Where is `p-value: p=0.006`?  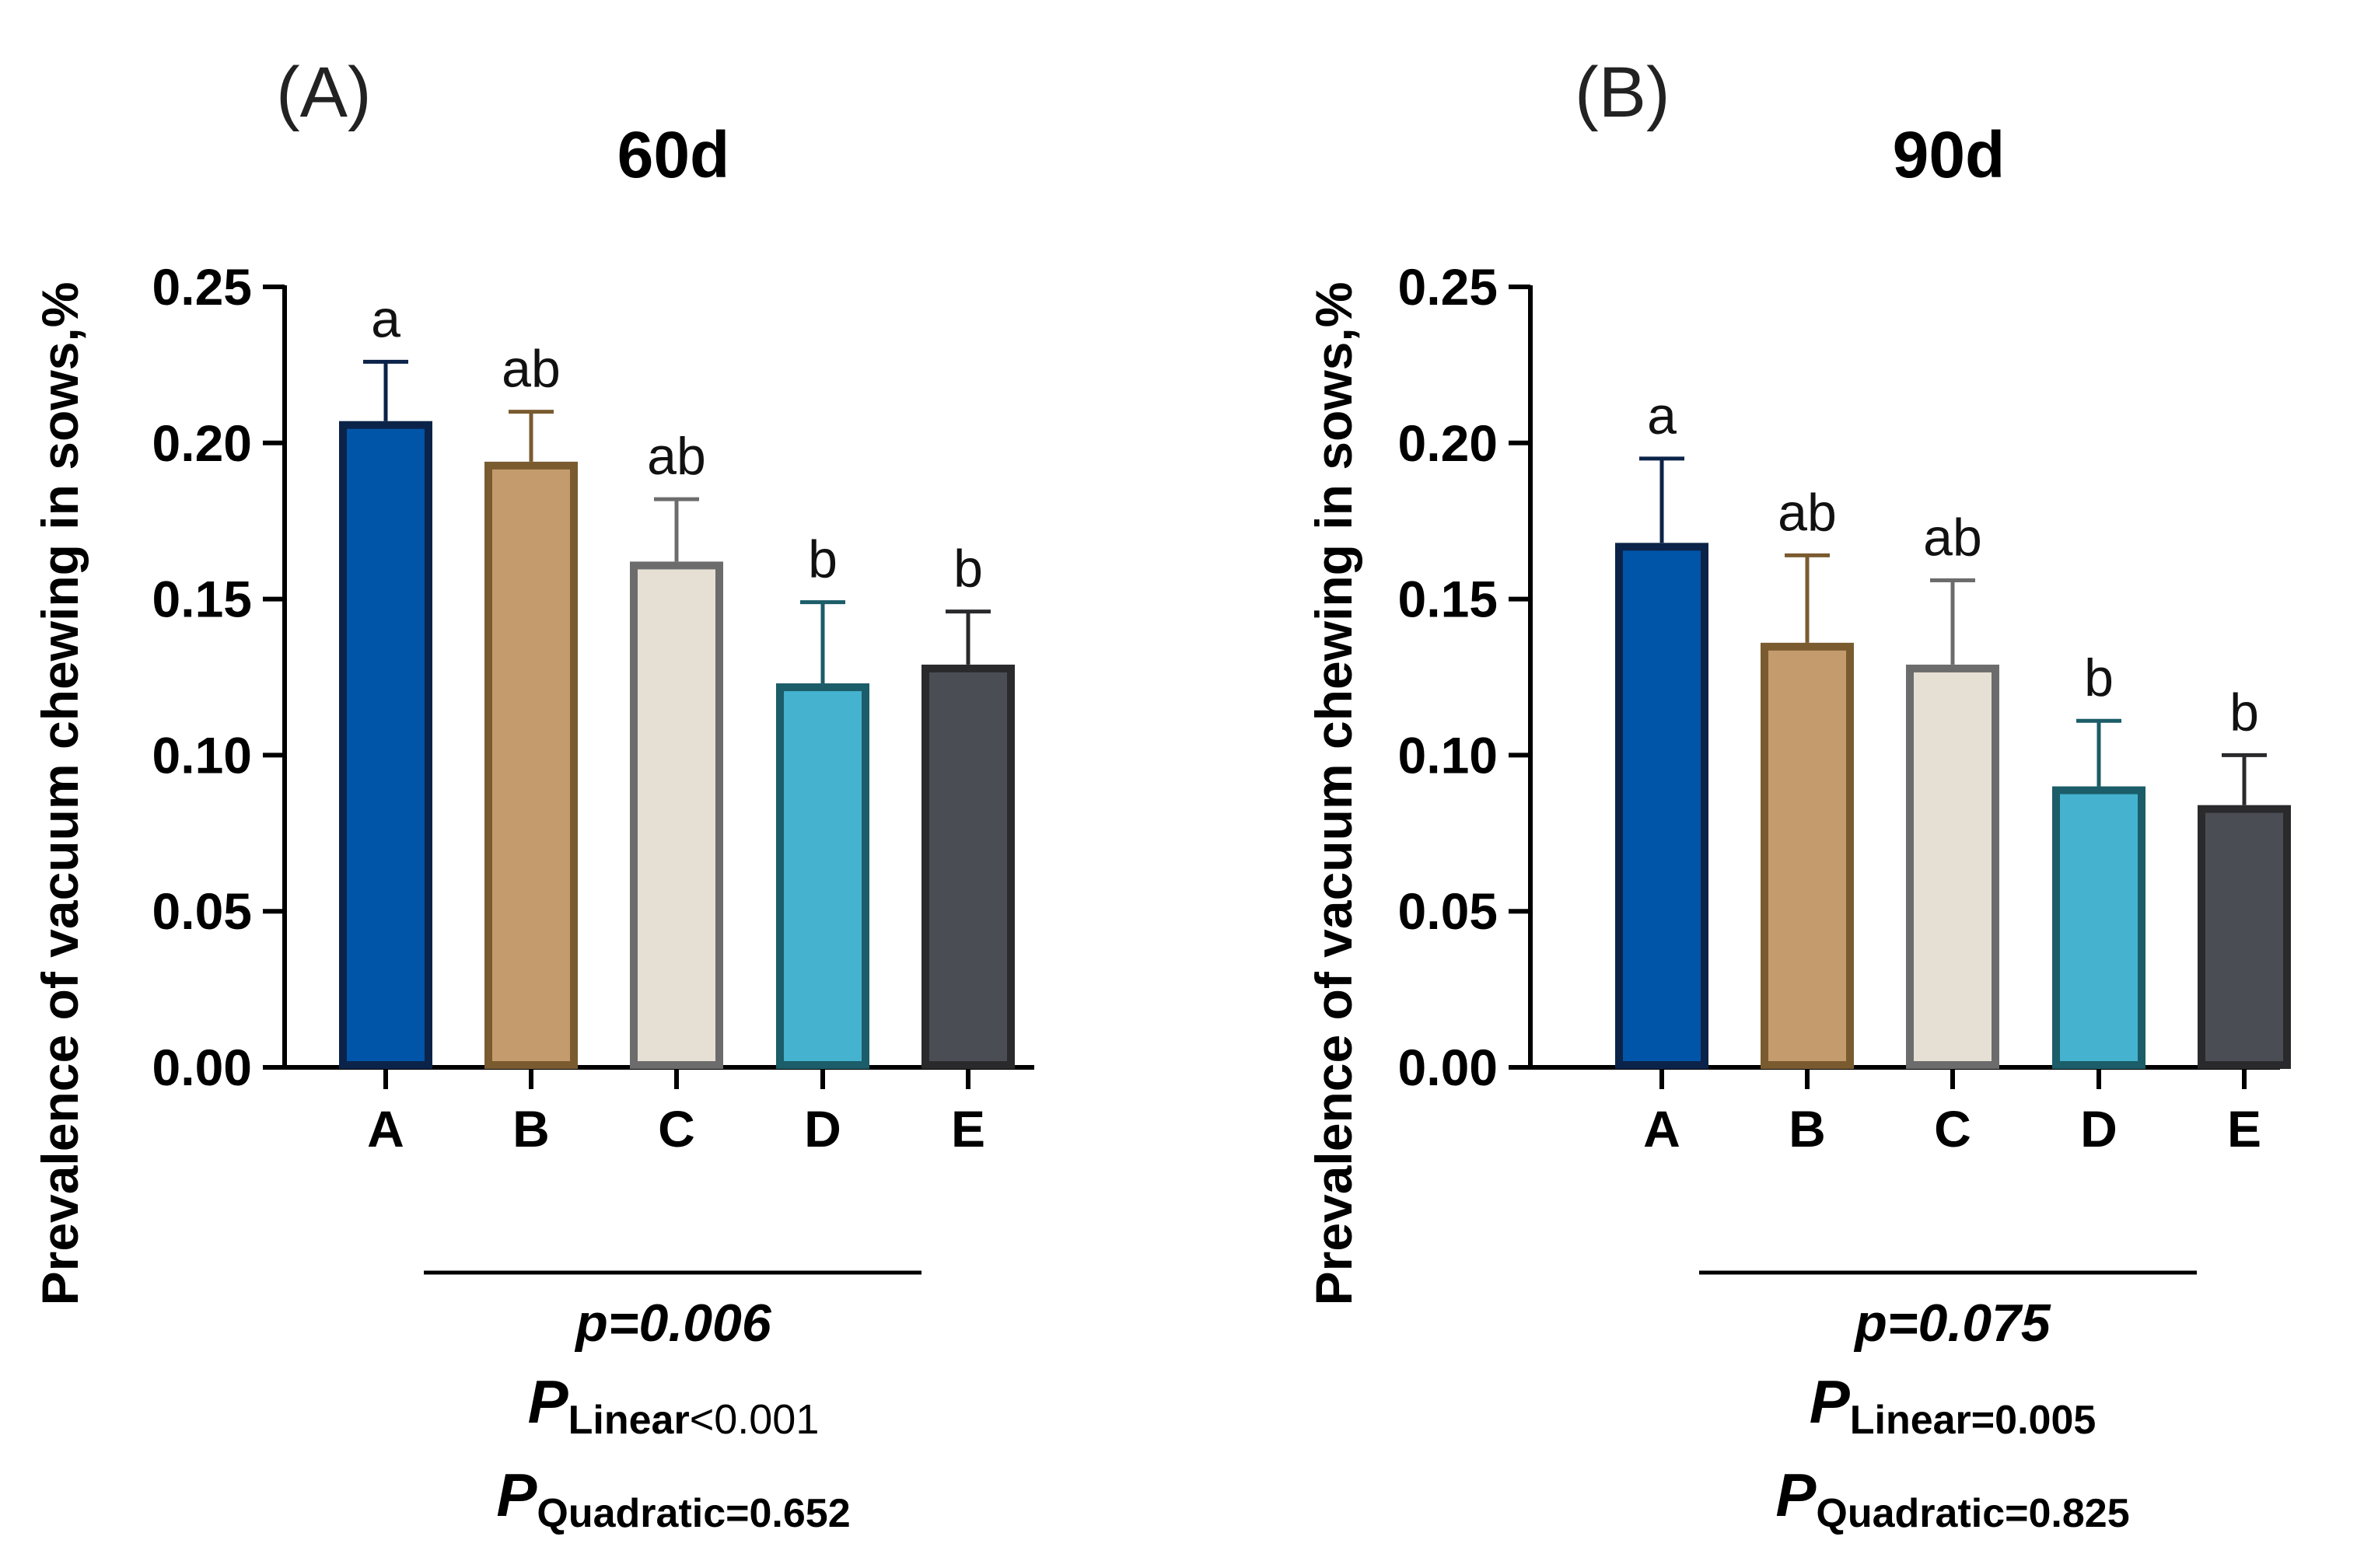 p-value: p=0.006 is located at coordinates (673, 1323).